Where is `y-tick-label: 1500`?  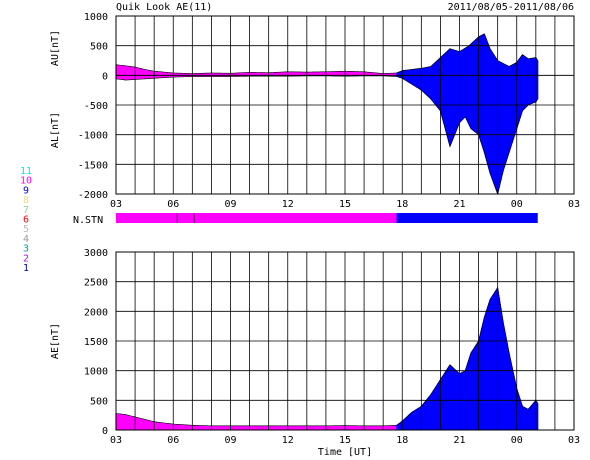 y-tick-label: 1500 is located at coordinates (96, 342).